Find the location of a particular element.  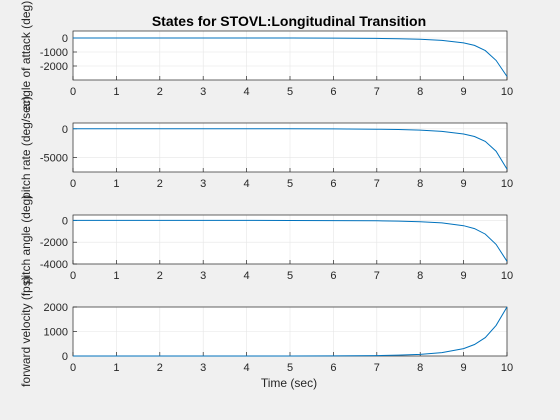

y-tick-label: -5000 is located at coordinates (54, 159).